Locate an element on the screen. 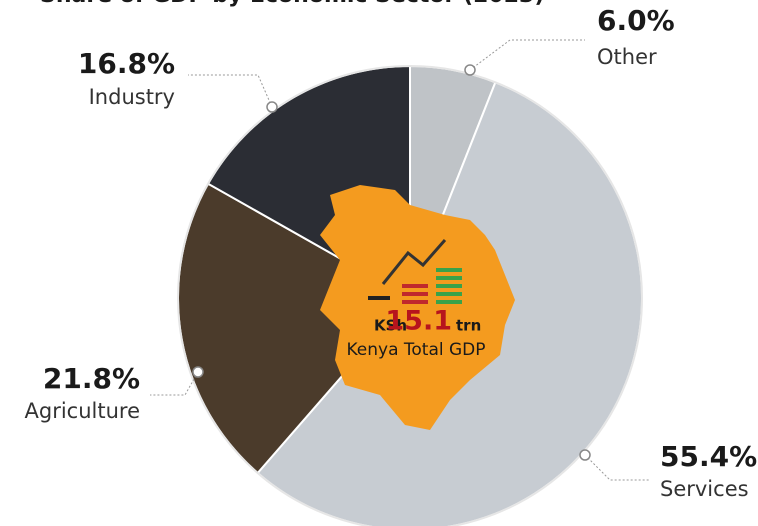 The height and width of the screenshot is (526, 758). center-value: 15.1 is located at coordinates (418, 321).